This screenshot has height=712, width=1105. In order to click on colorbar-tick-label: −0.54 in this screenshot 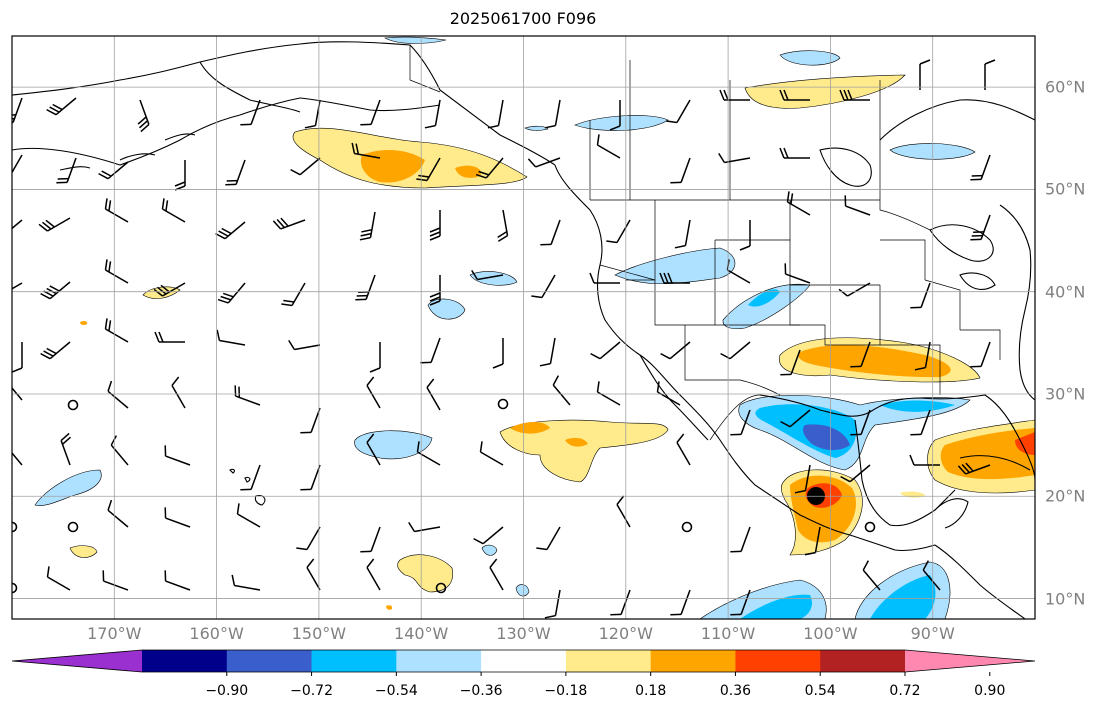, I will do `click(396, 691)`.